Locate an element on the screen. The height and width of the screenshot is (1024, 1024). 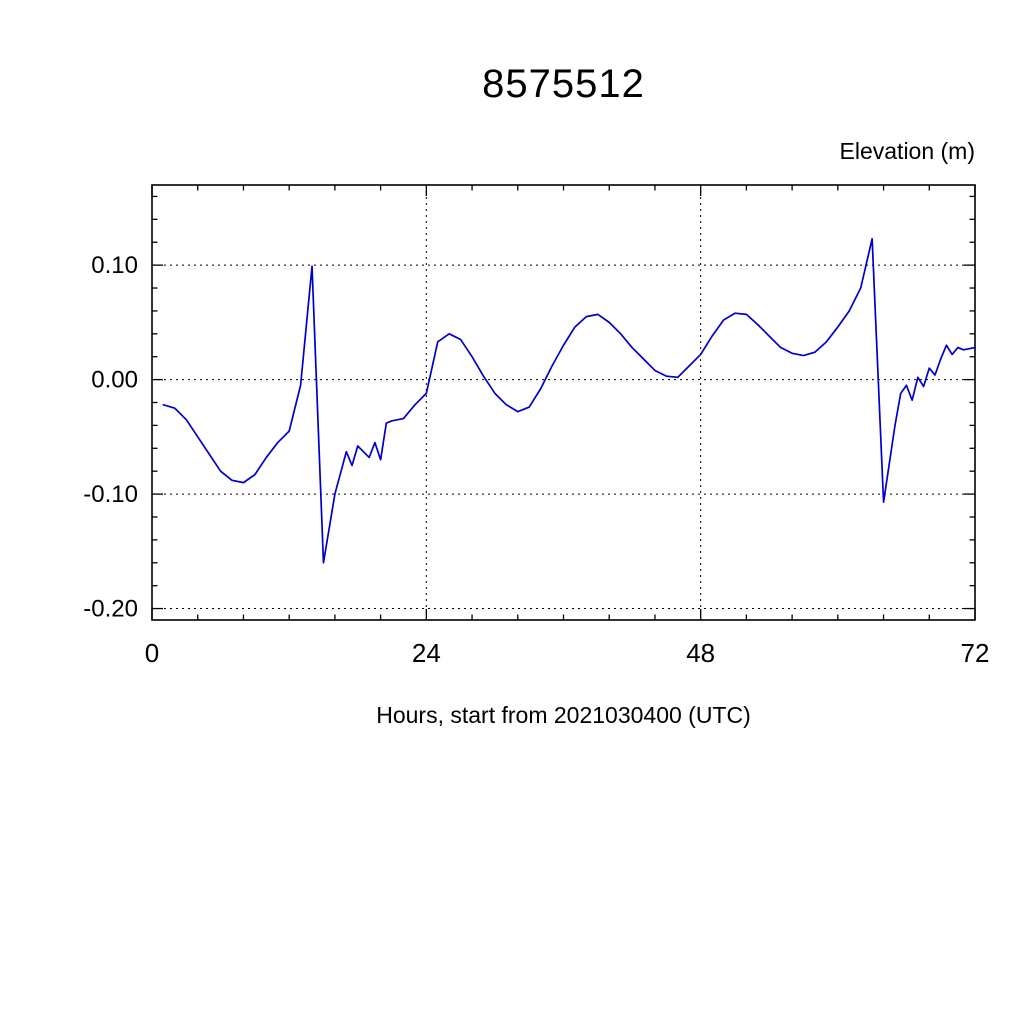
x-tick-label: 0 is located at coordinates (152, 653).